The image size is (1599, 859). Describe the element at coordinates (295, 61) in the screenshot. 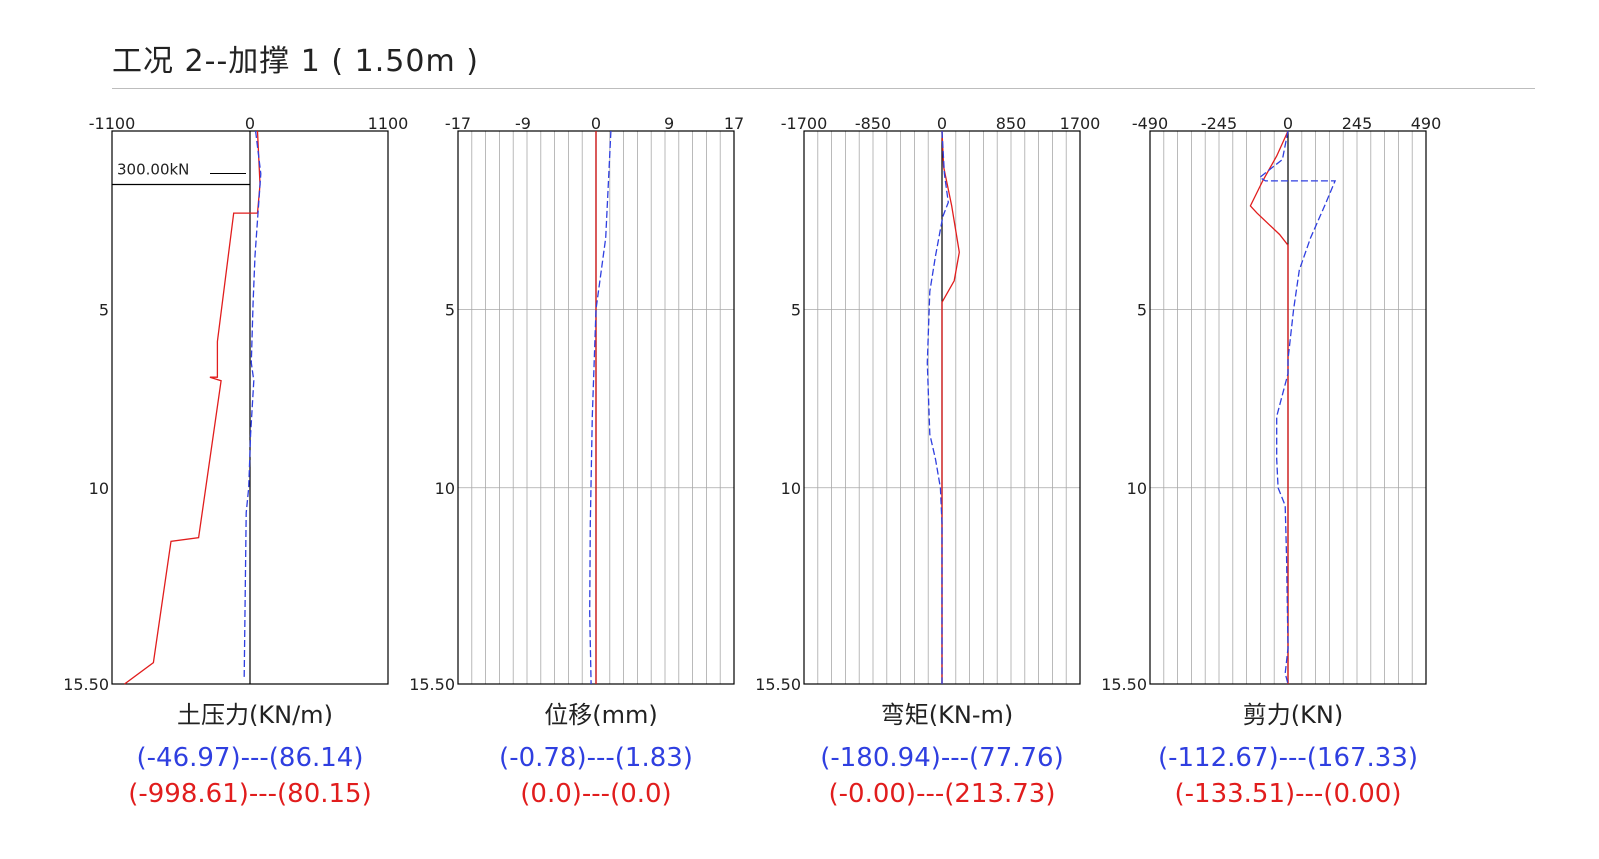

I see `page-title: 工况 2--加撑 1 ( 1.50m )` at that location.